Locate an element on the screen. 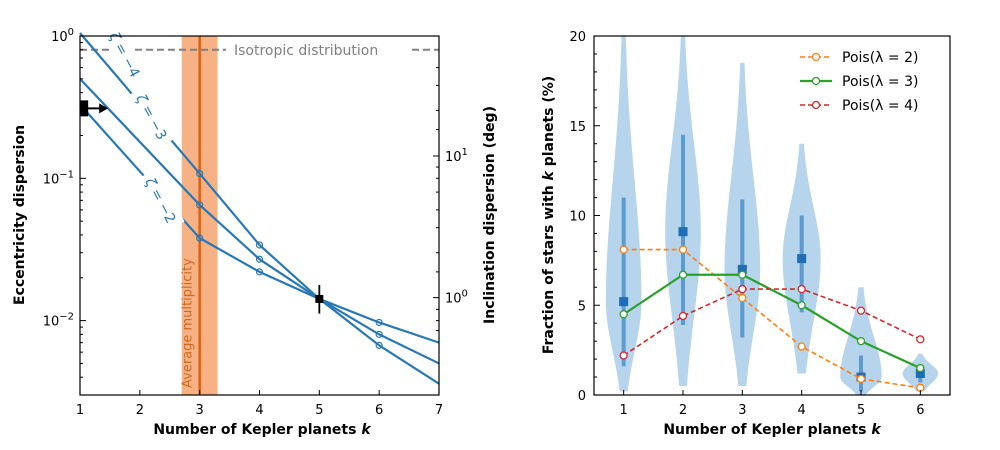 Image resolution: width=1000 pixels, height=450 pixels. k5-marker is located at coordinates (319, 298).